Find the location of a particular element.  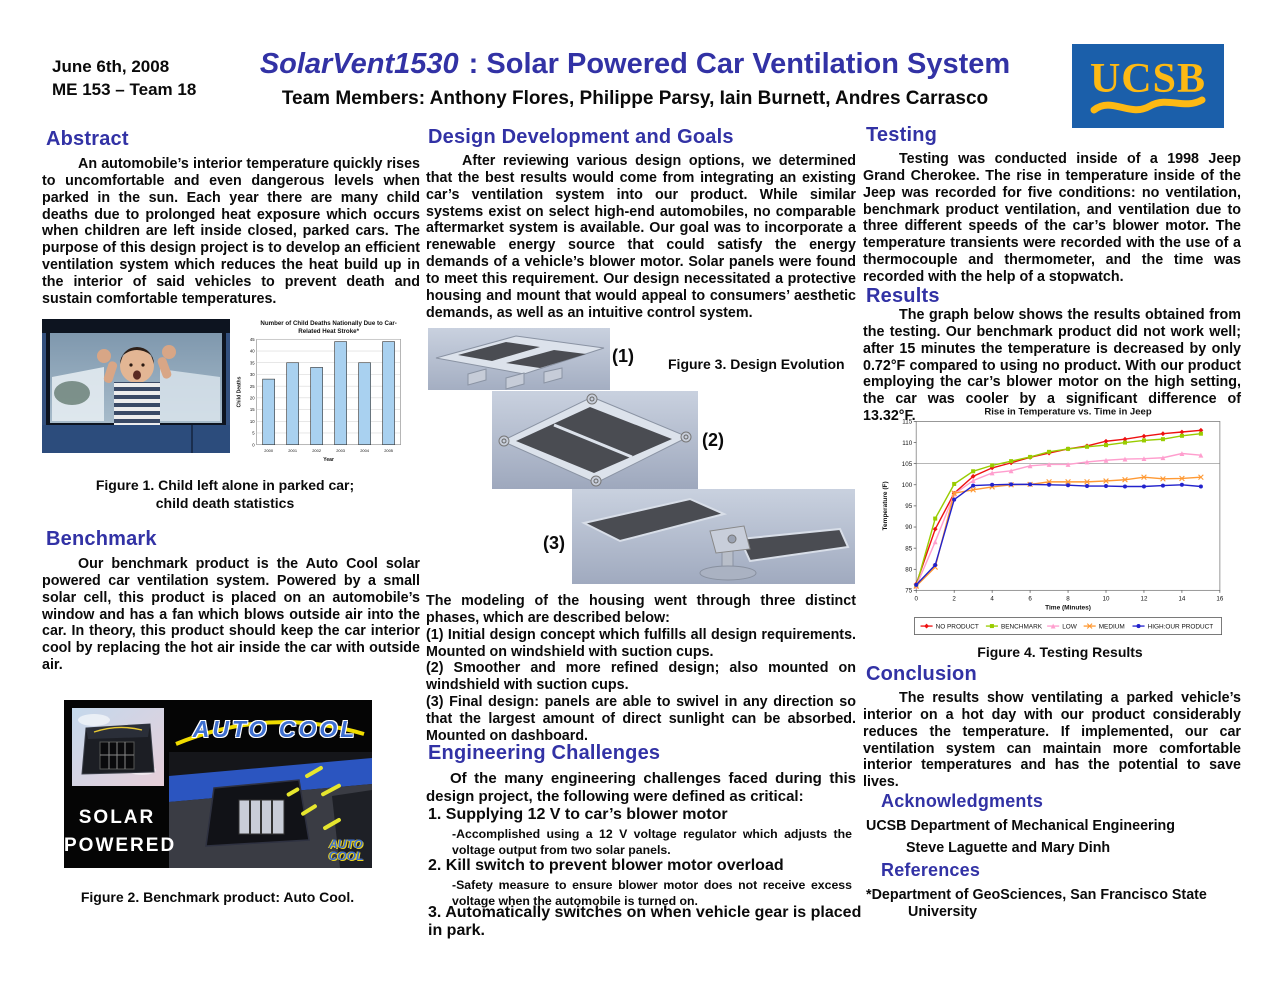

svg-text: 115 is located at coordinates (907, 422).